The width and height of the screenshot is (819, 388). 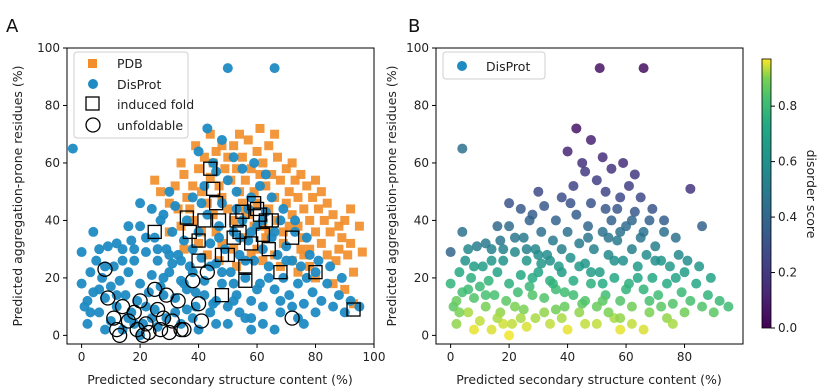 What do you see at coordinates (52, 278) in the screenshot?
I see `panel-a-y-tick-label: 20` at bounding box center [52, 278].